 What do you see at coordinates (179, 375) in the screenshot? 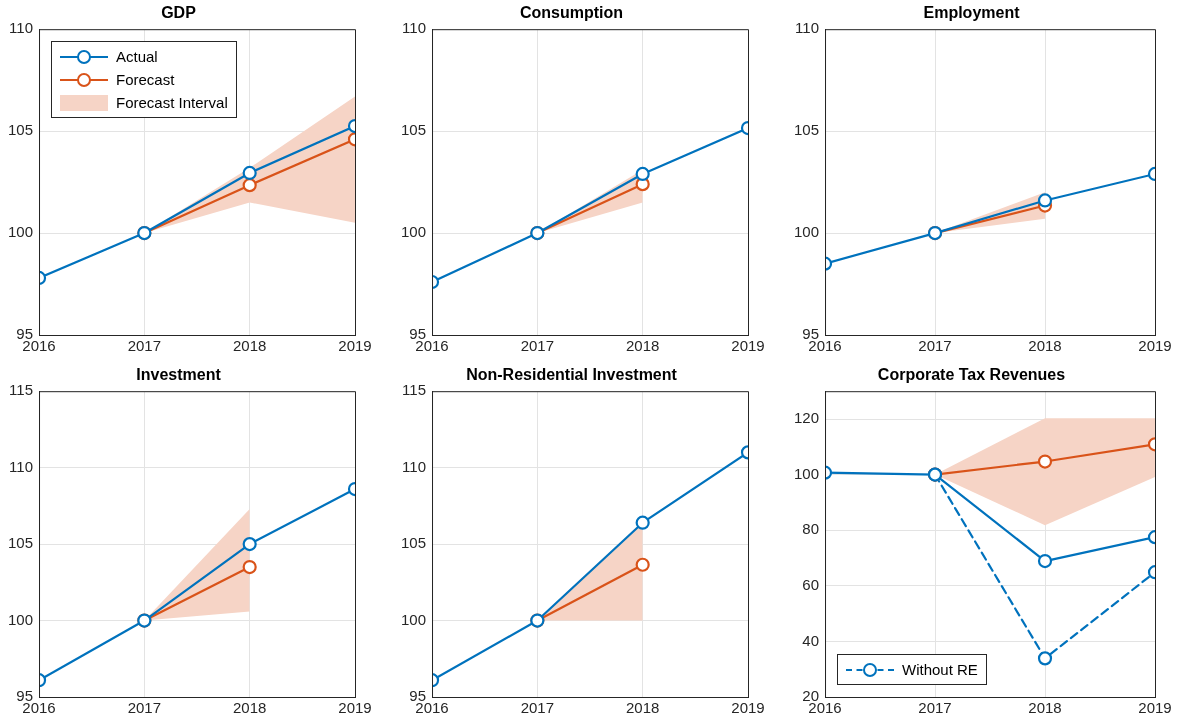
I see `chart-title: Investment` at bounding box center [179, 375].